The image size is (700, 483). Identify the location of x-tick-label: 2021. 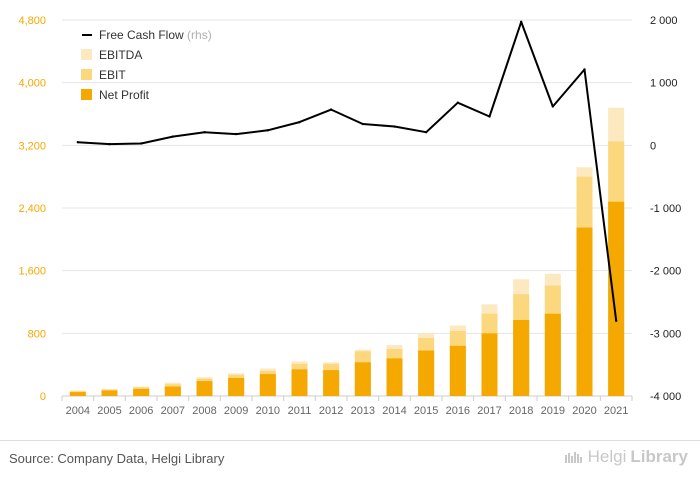
(616, 411).